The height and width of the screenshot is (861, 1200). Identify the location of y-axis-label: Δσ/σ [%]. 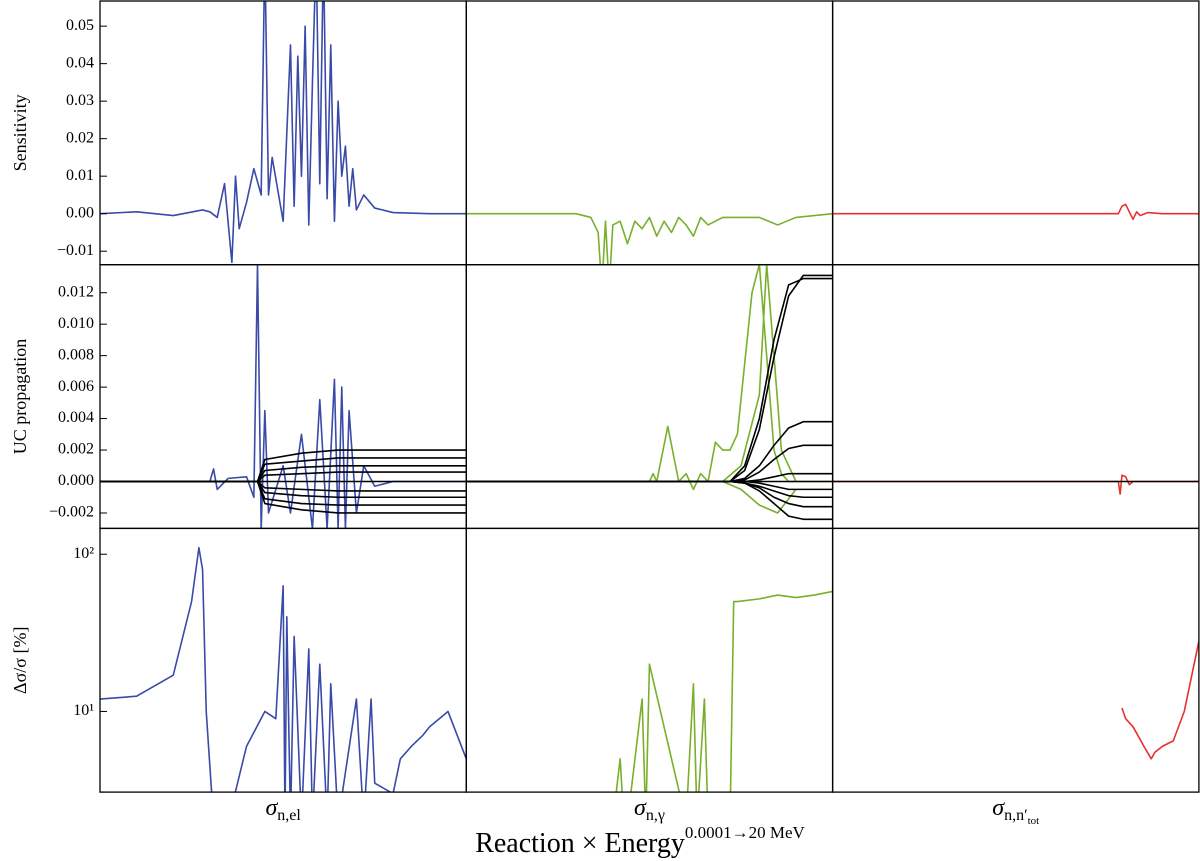
(20, 660).